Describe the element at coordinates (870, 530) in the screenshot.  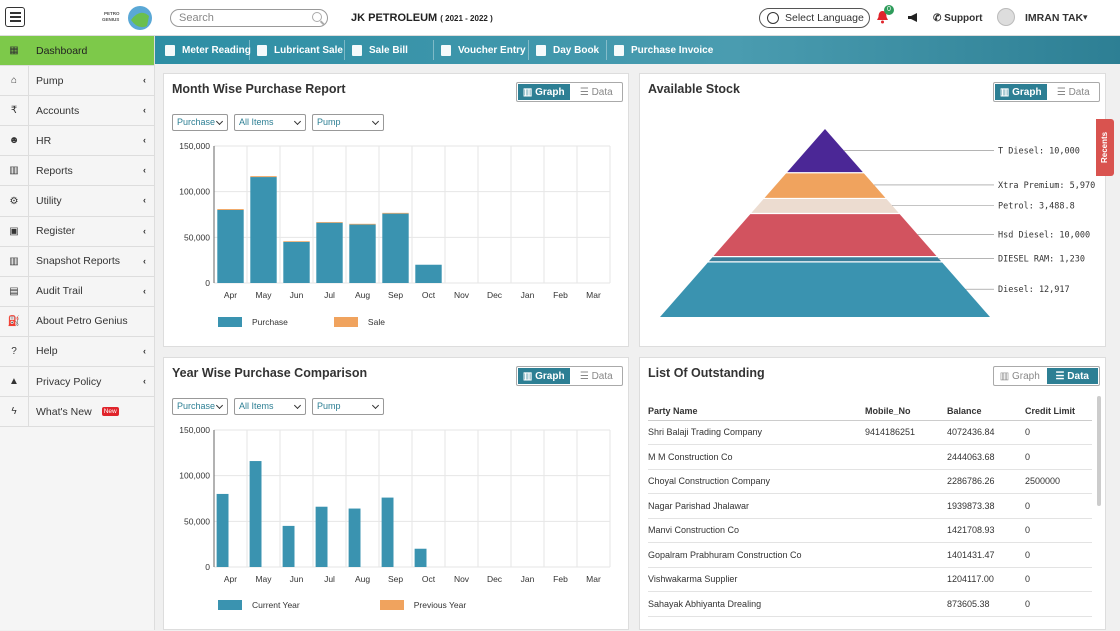
I see `table-row: Manvi Construction Co 1421708.93 0` at that location.